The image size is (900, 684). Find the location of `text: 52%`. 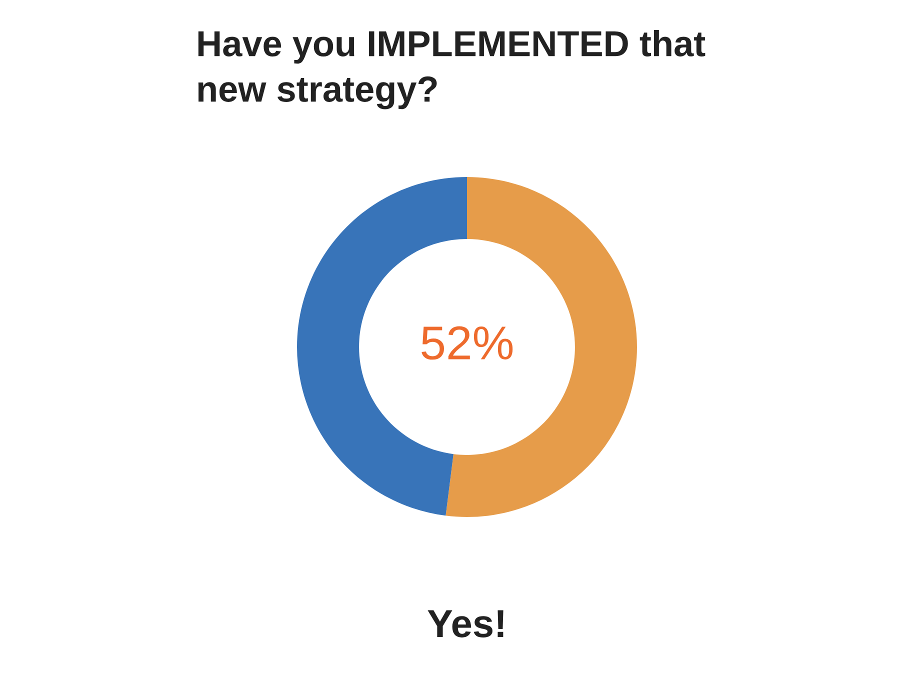

text: 52% is located at coordinates (467, 343).